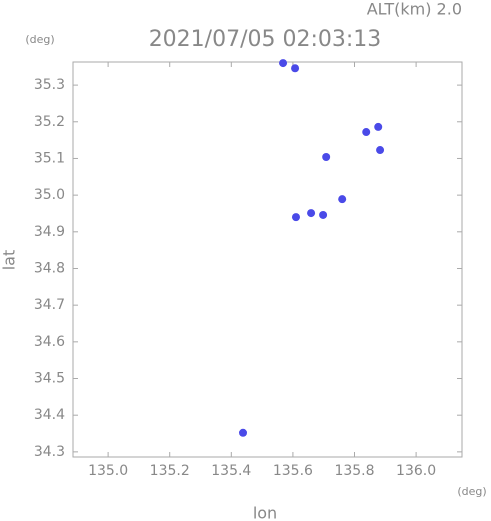  I want to click on y-tick-label: 35.3, so click(49, 85).